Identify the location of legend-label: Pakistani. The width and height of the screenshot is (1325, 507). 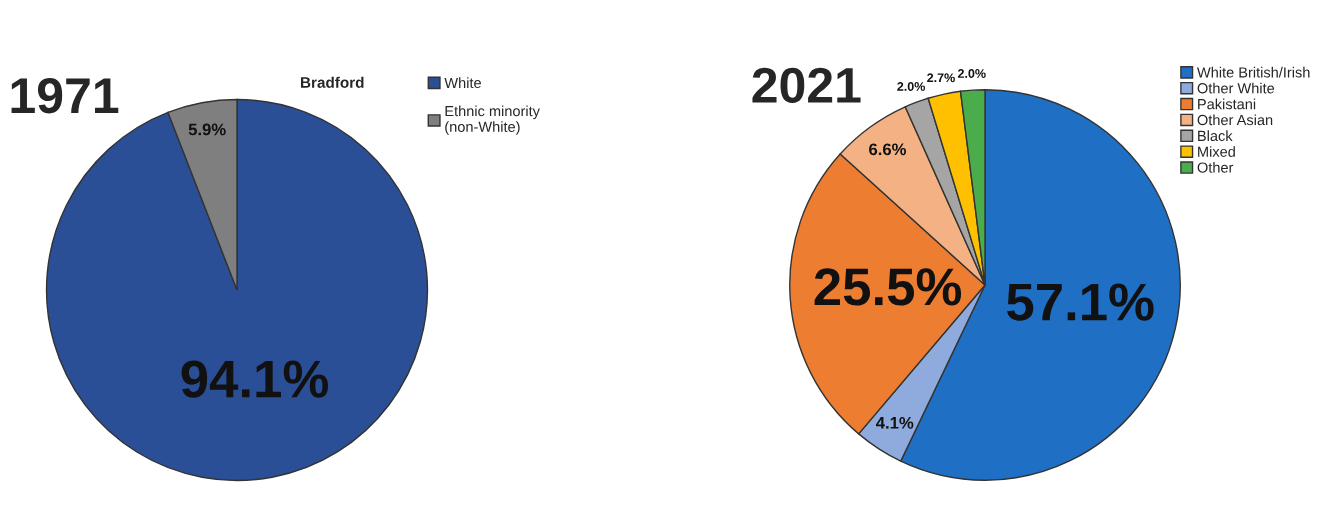
(1227, 104).